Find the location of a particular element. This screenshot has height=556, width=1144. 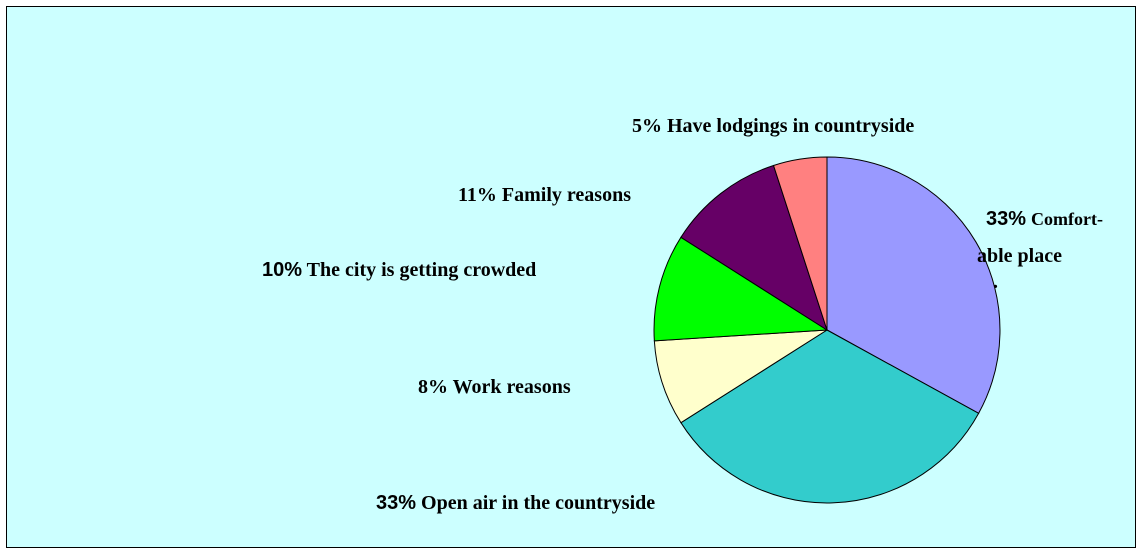

label-open-air-text: Open air in the countryside is located at coordinates (538, 503).